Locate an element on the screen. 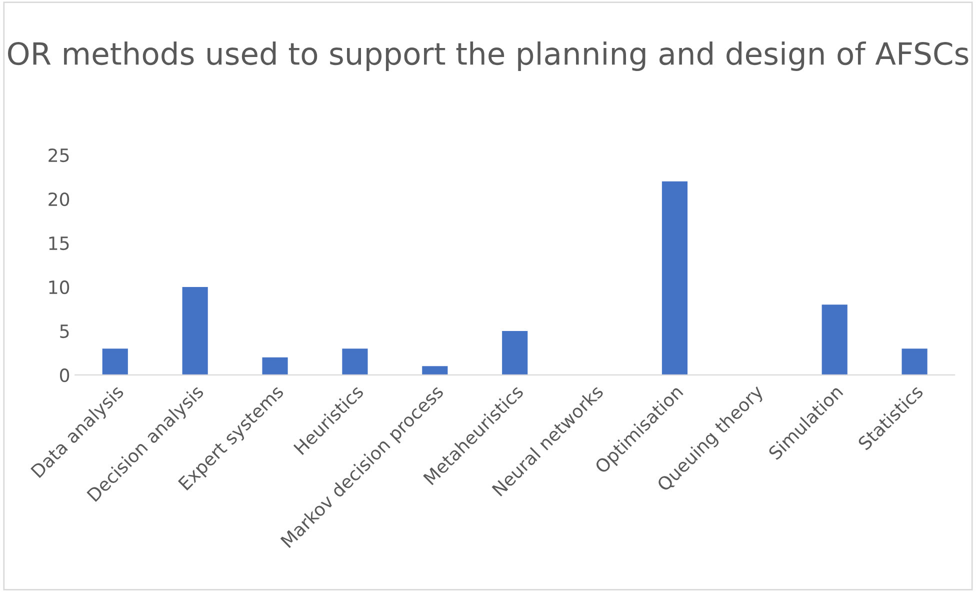 Image resolution: width=976 pixels, height=592 pixels. y-tick-label: 20 is located at coordinates (59, 199).